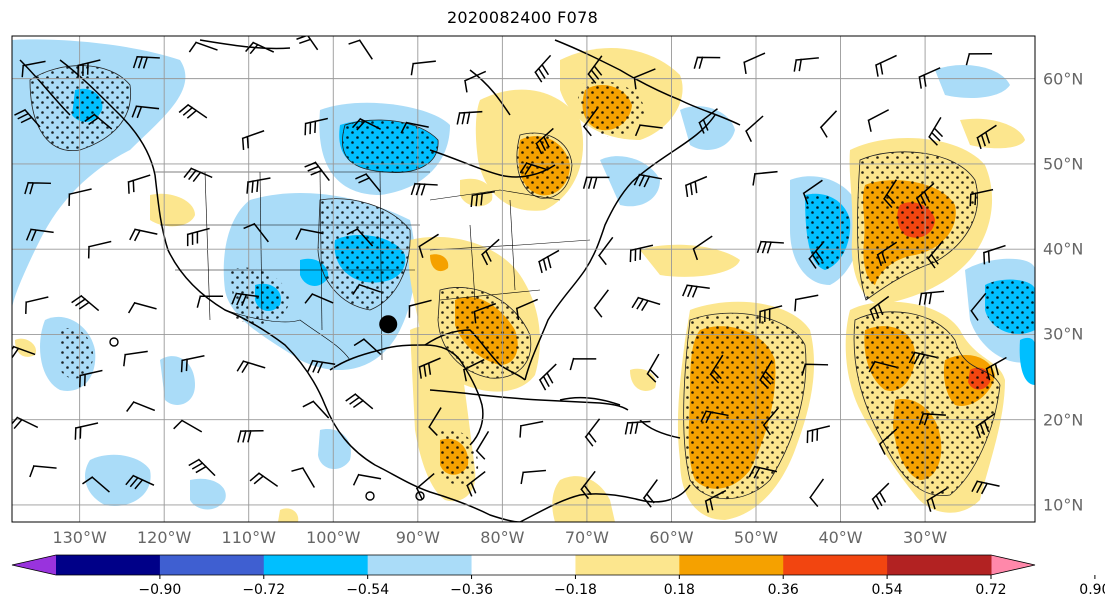 This screenshot has height=613, width=1105. I want to click on longitude-label: 120°W, so click(164, 537).